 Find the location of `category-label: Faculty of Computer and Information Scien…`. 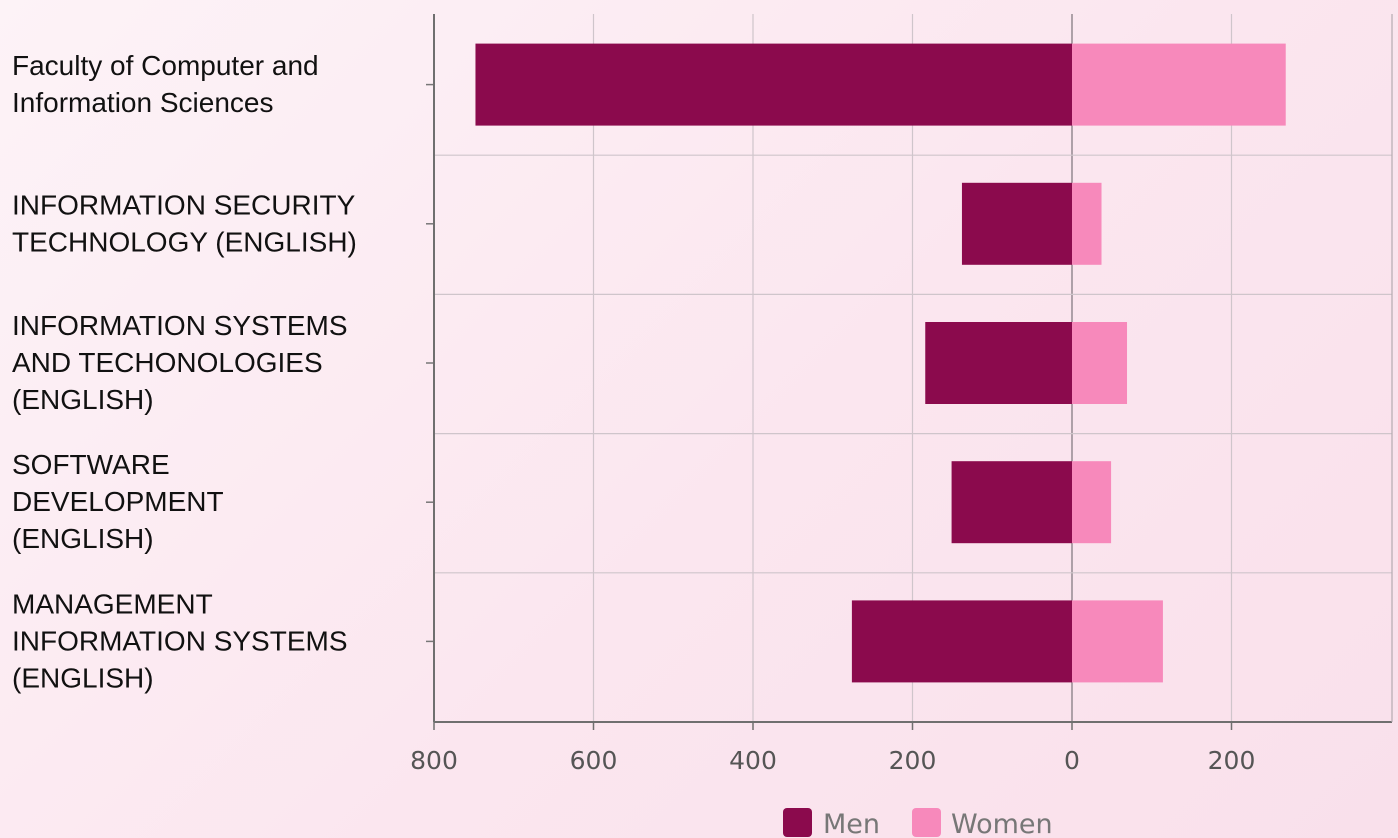

category-label: Faculty of Computer and Information Scien… is located at coordinates (165, 84).